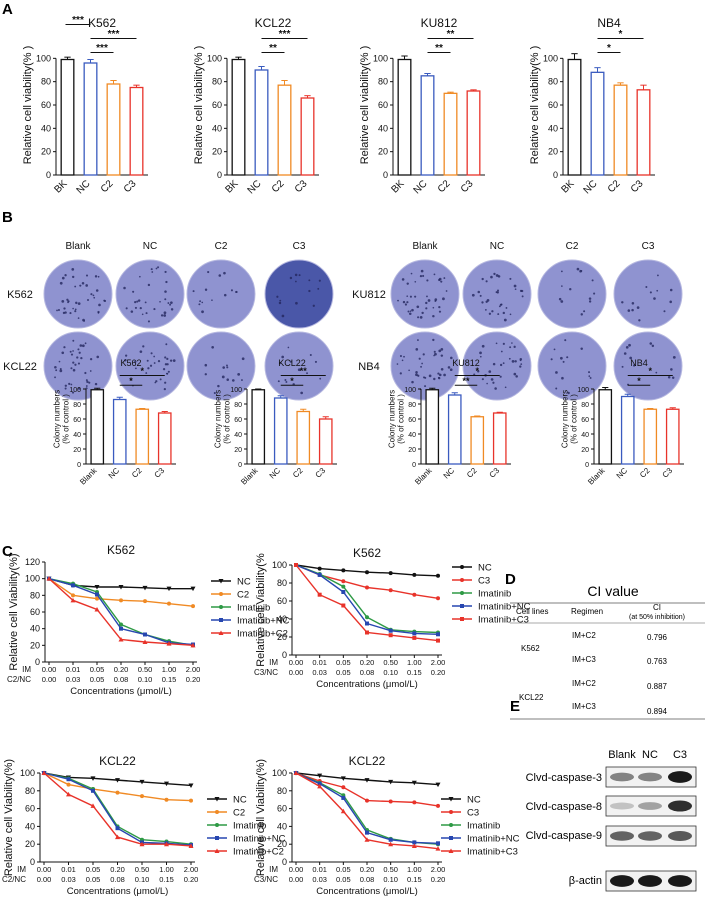  What do you see at coordinates (130, 186) in the screenshot?
I see `category-label: C3` at bounding box center [130, 186].